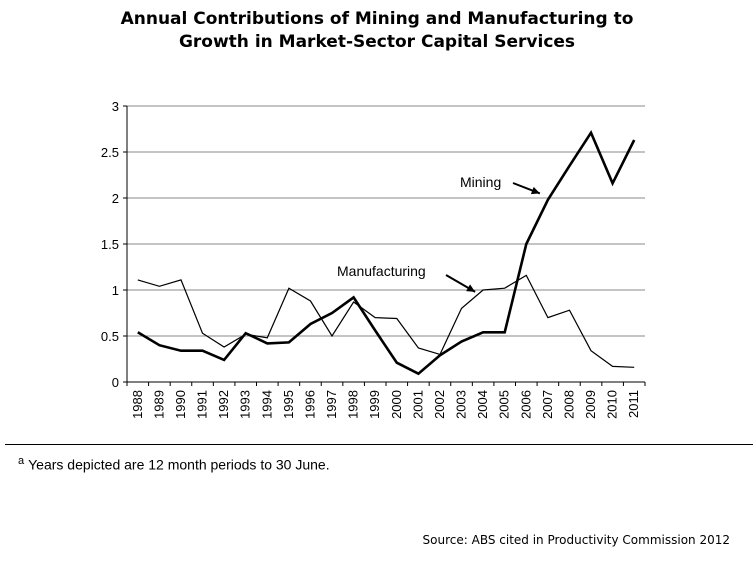  What do you see at coordinates (612, 404) in the screenshot?
I see `x-tick-label: 2010` at bounding box center [612, 404].